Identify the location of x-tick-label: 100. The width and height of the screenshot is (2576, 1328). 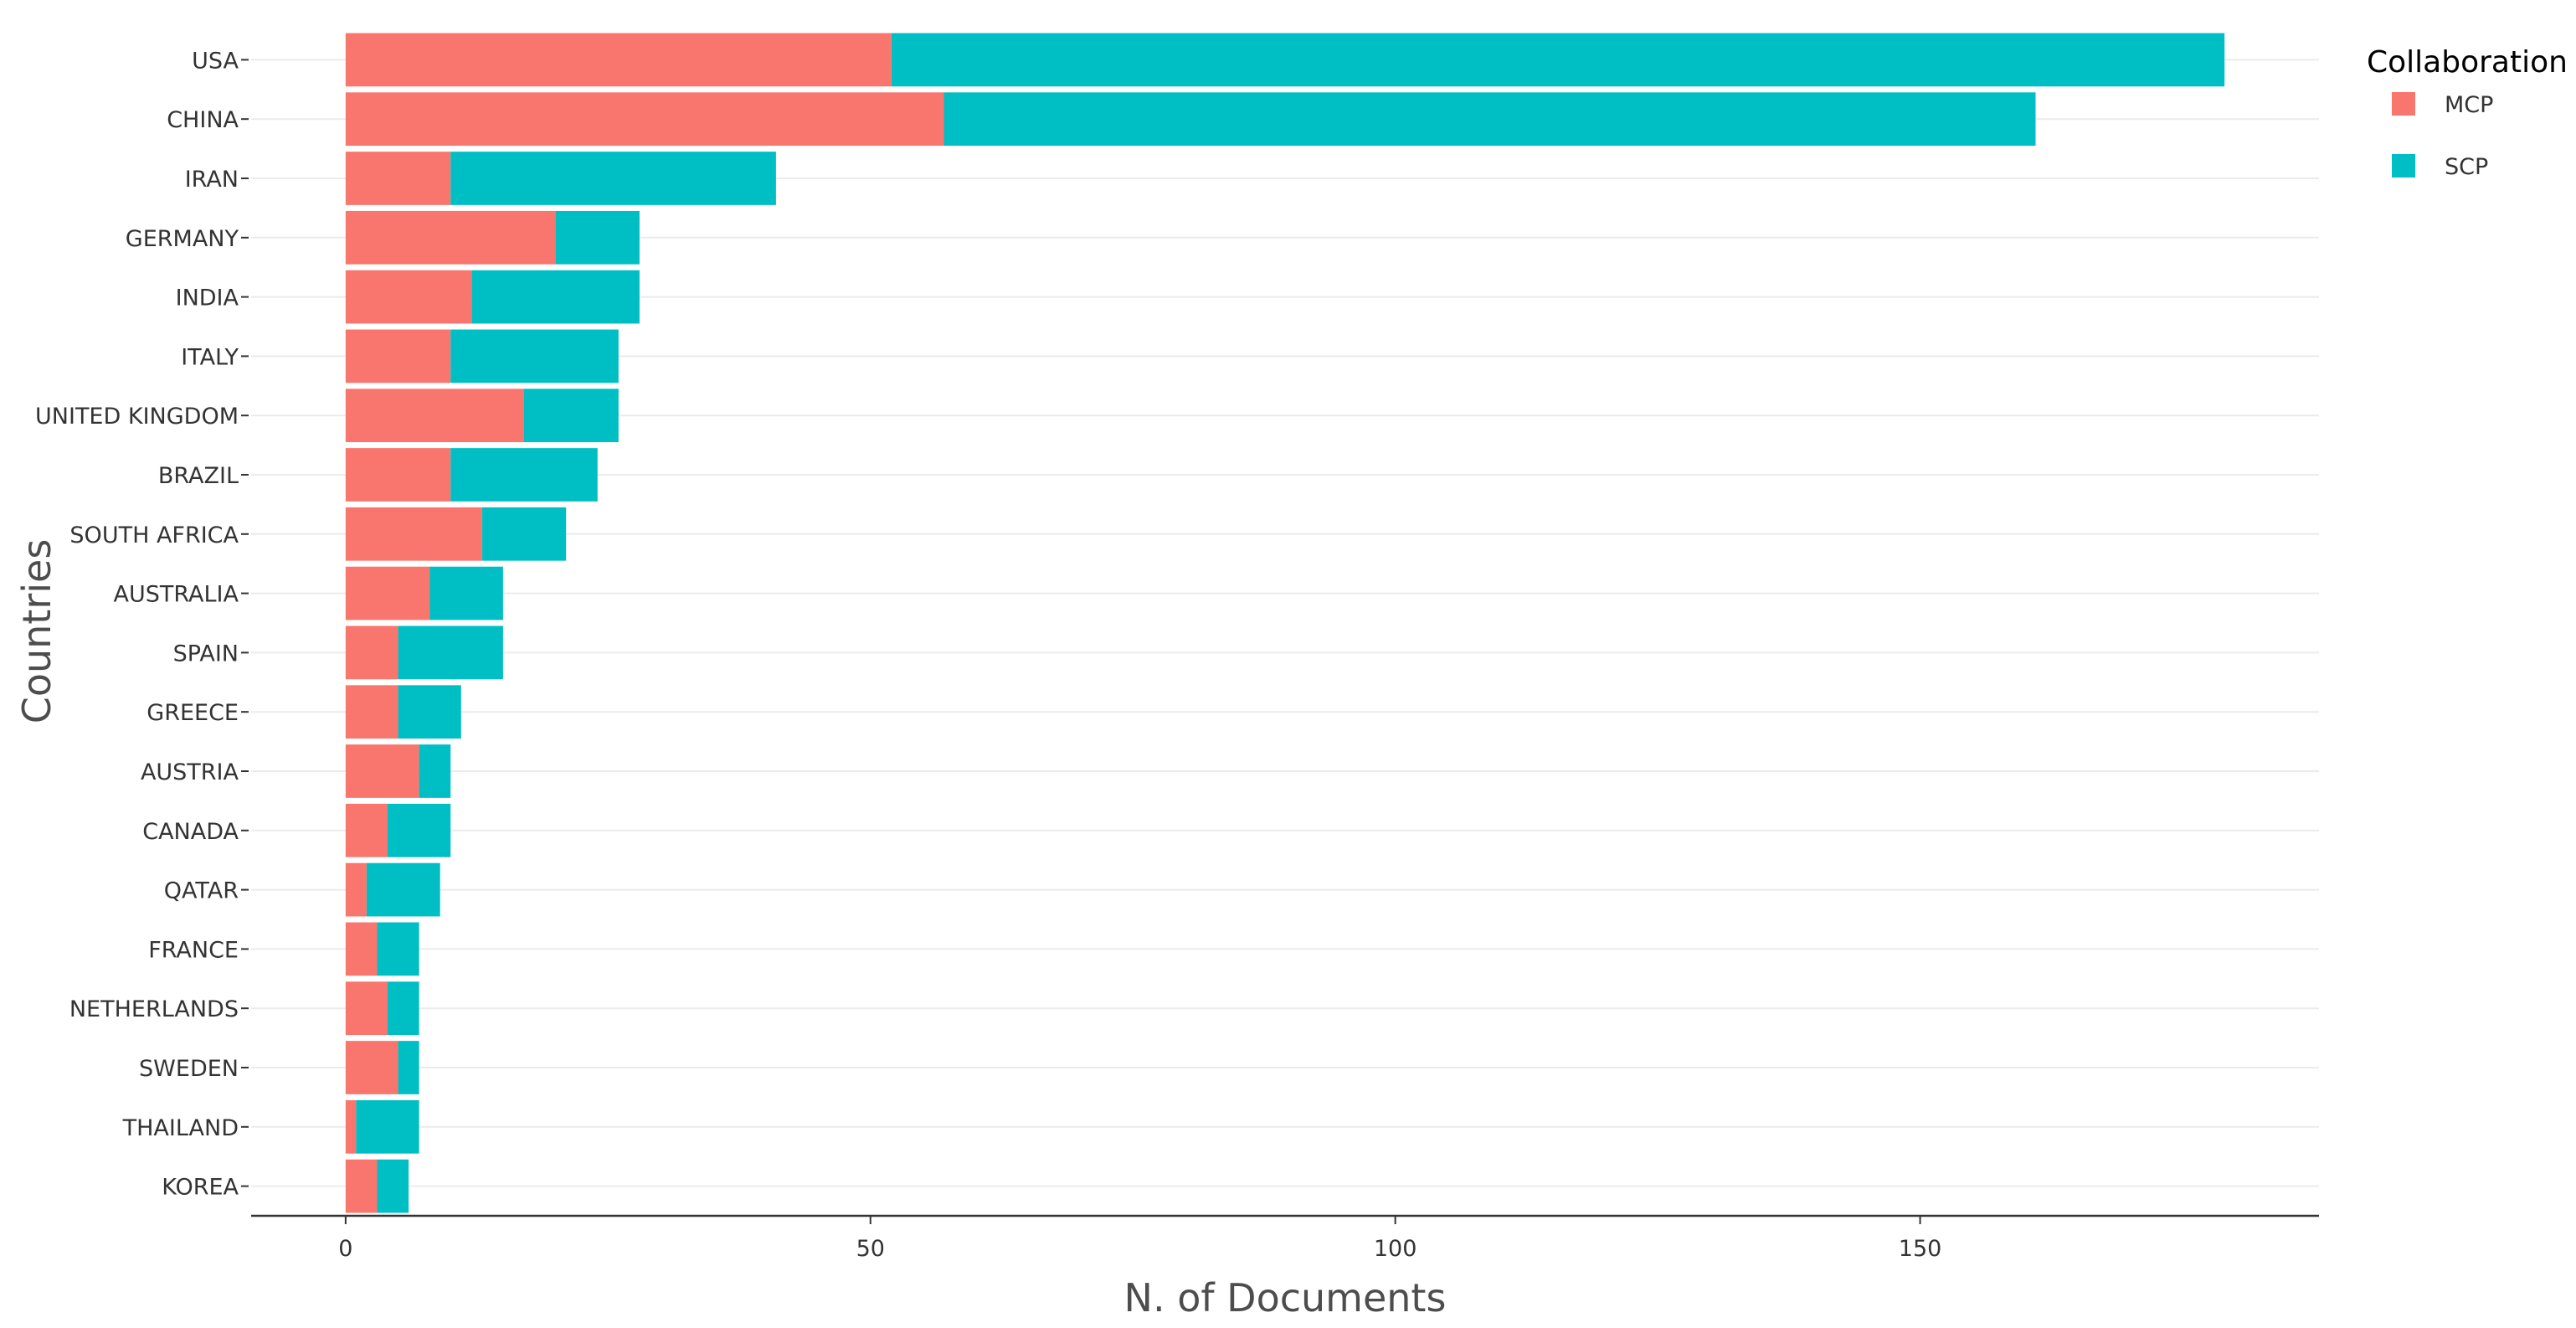
(1395, 1249).